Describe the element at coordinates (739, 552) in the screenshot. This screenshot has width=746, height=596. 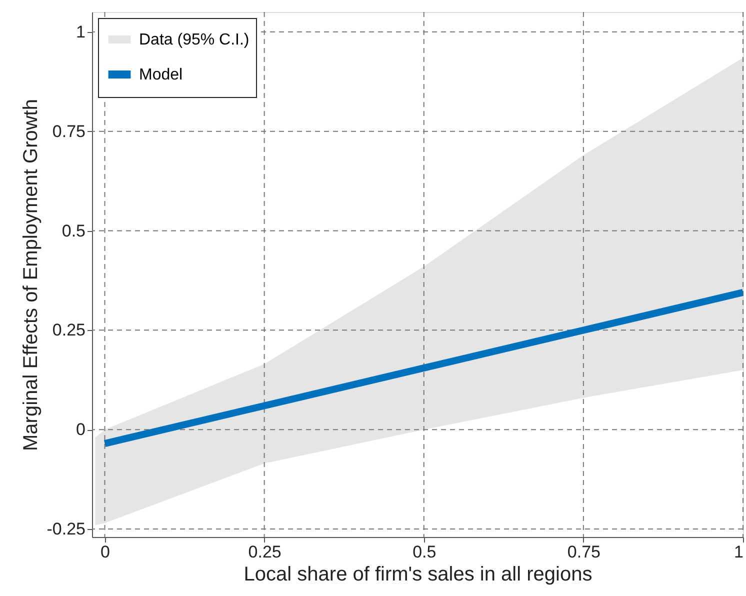
I see `x-tick-label: 1` at that location.